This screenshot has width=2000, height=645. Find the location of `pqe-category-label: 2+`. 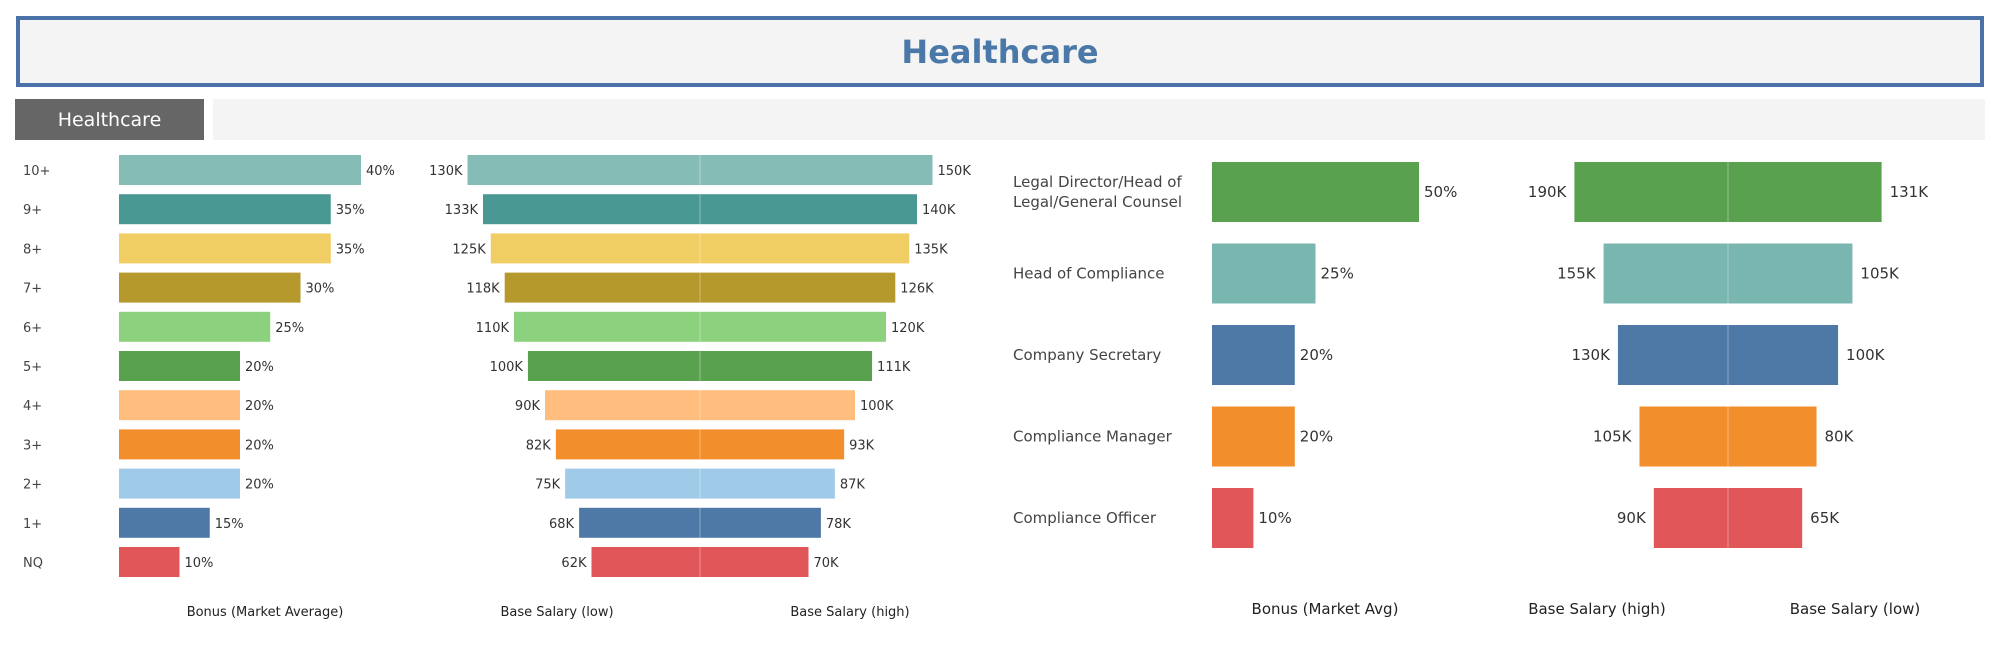

pqe-category-label: 2+ is located at coordinates (32, 485).